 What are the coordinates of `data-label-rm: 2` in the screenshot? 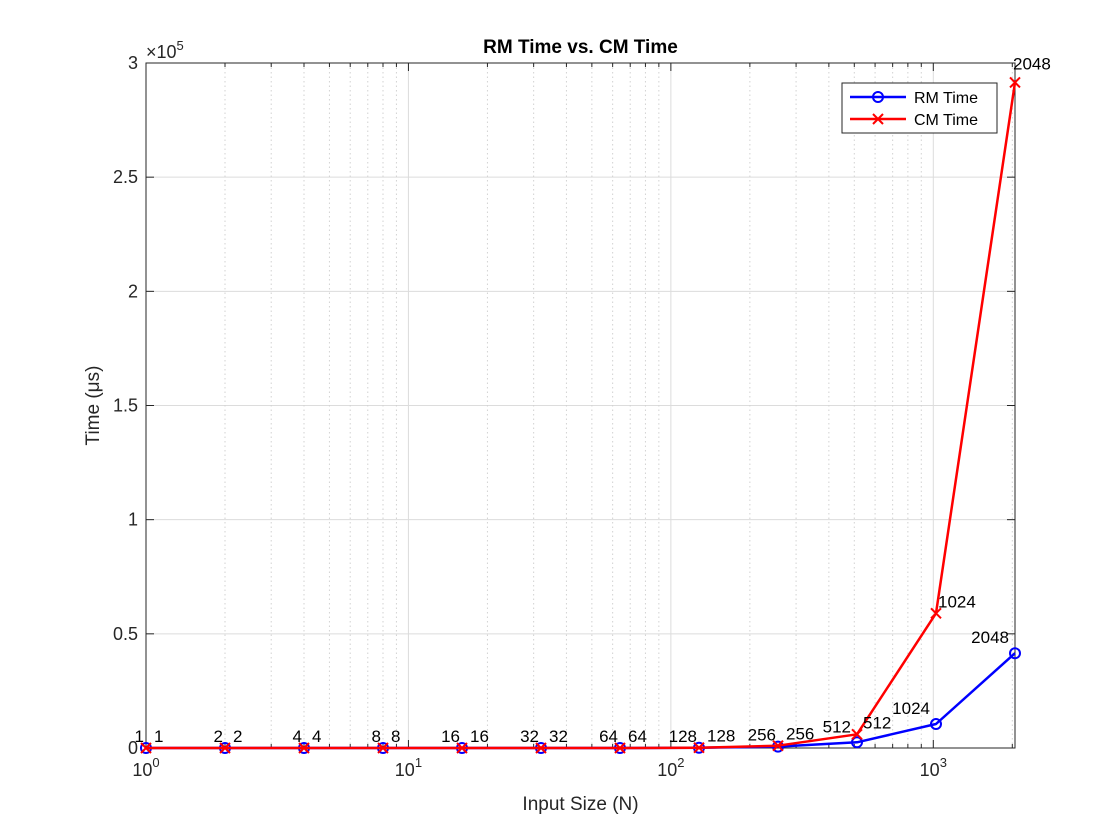 It's located at (218, 736).